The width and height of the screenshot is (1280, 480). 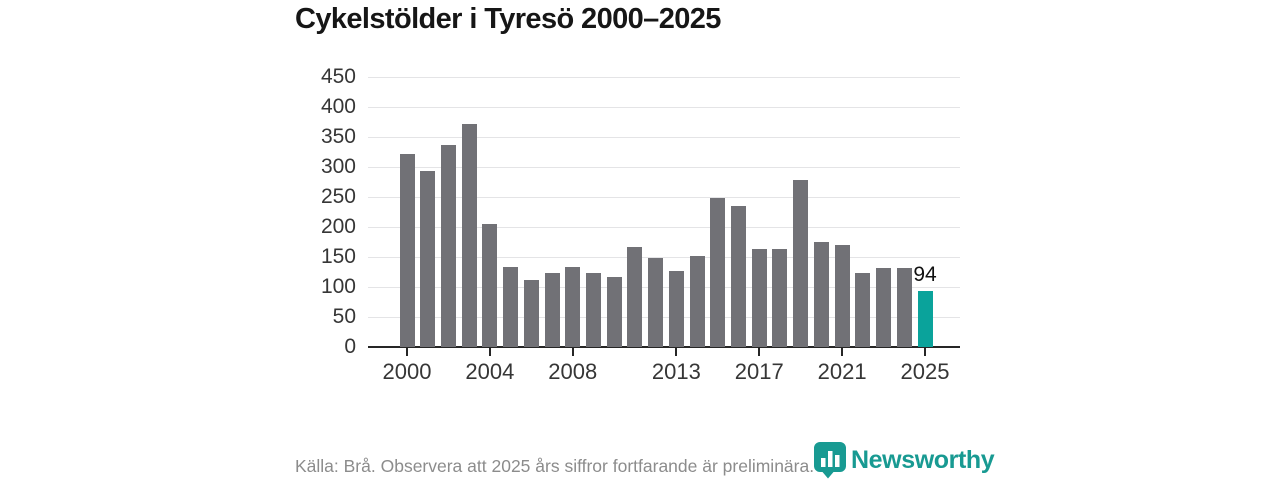 I want to click on gridline-y300, so click(x=664, y=167).